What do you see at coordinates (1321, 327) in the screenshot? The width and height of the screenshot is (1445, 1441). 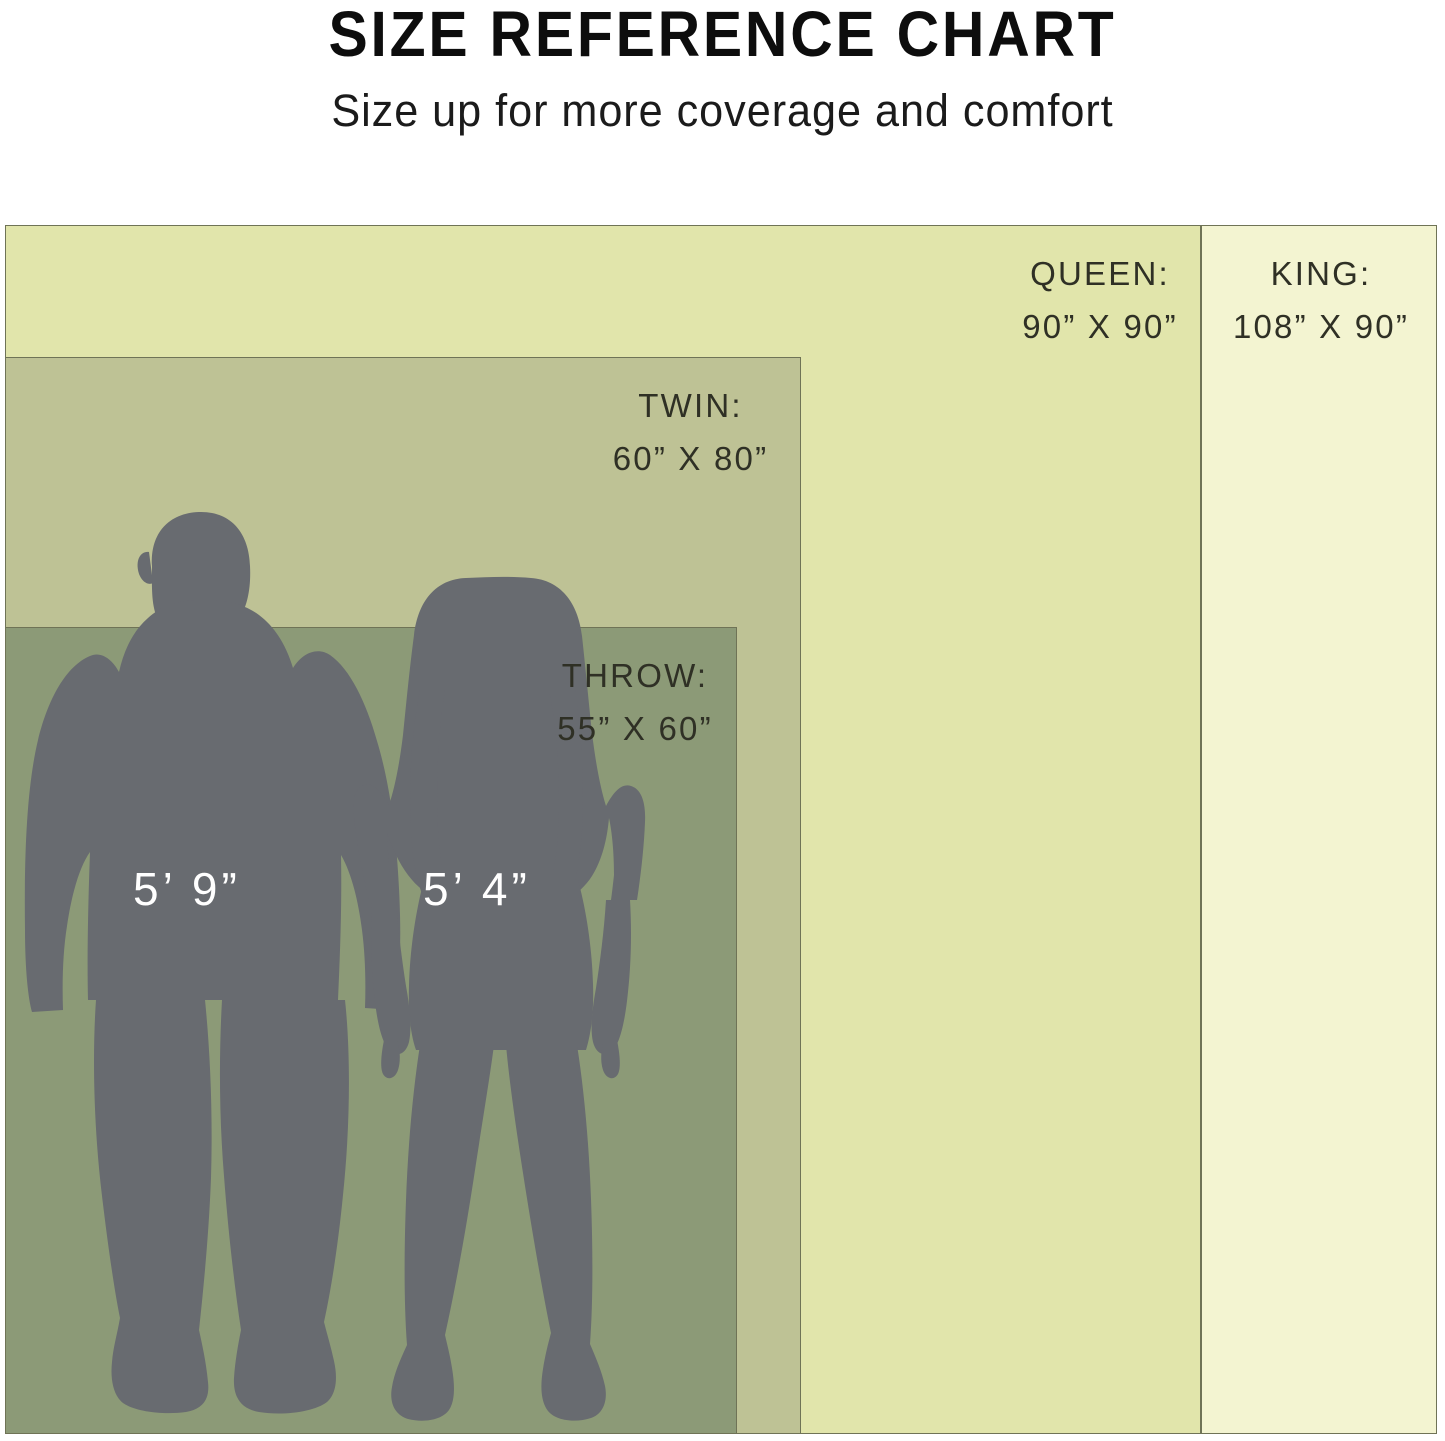 I see `size-label-king-dimensions: 108” X 90”` at bounding box center [1321, 327].